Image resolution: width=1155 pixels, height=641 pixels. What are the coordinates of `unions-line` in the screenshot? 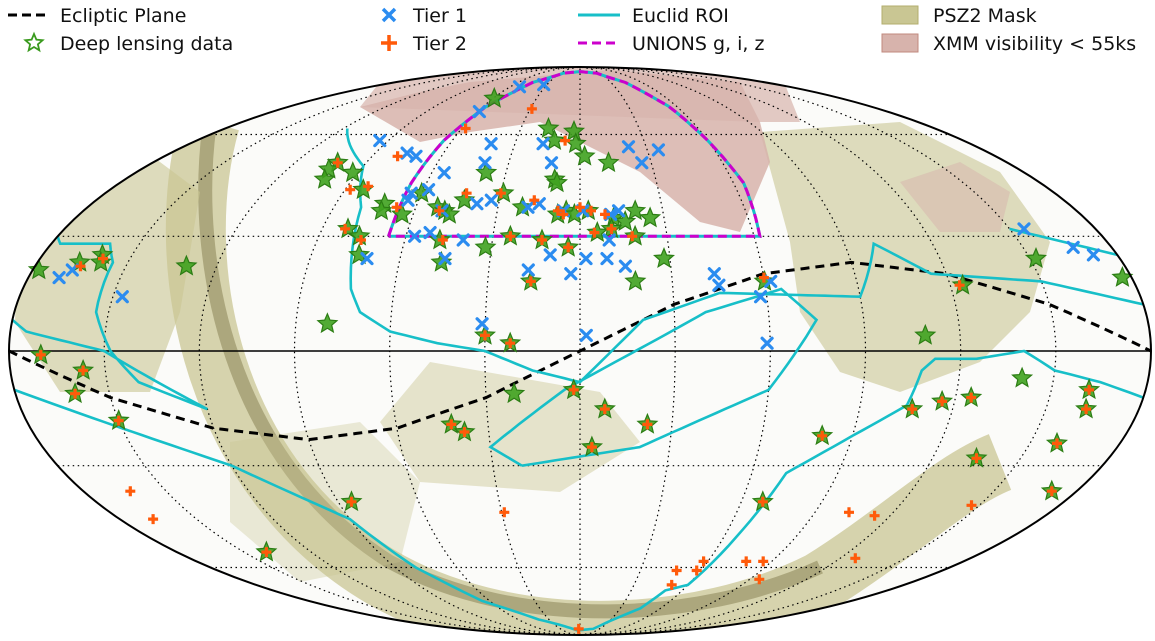 It's located at (574, 154).